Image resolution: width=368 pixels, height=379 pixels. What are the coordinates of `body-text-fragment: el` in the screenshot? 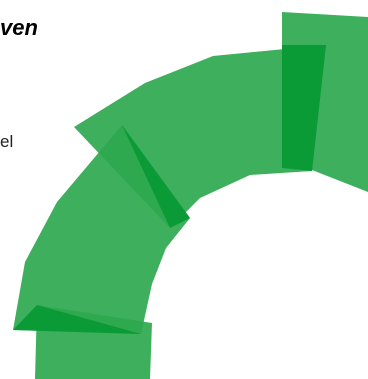 It's located at (7, 141).